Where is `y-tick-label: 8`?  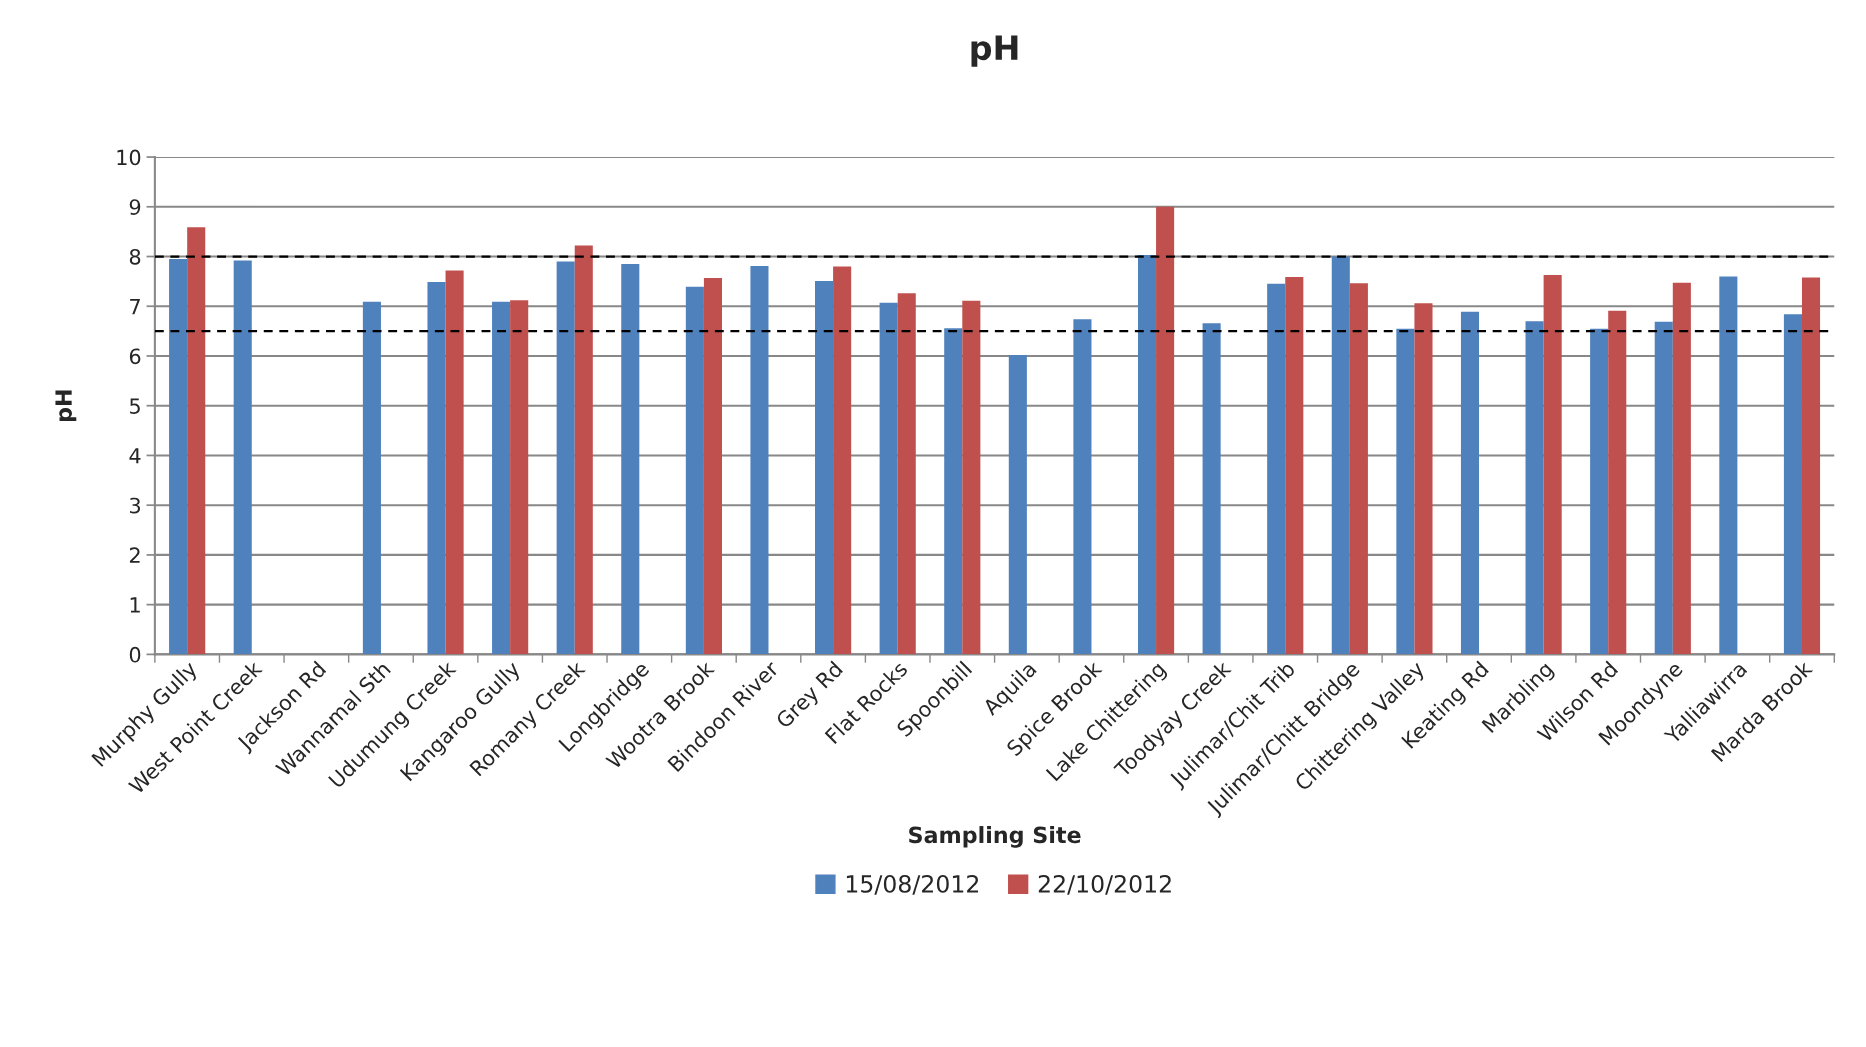 y-tick-label: 8 is located at coordinates (135, 256).